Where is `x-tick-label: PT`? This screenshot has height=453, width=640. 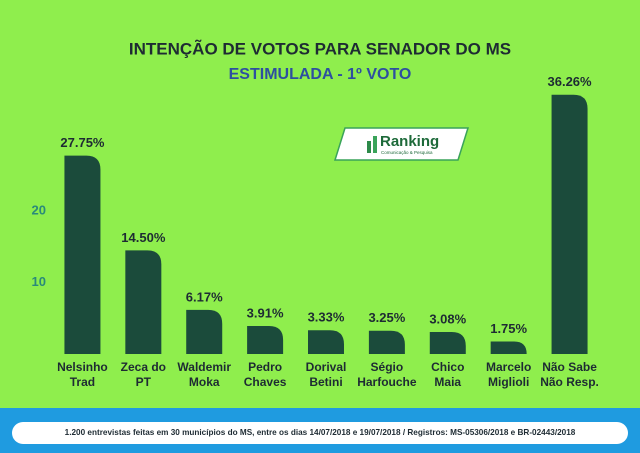
x-tick-label: PT is located at coordinates (144, 382).